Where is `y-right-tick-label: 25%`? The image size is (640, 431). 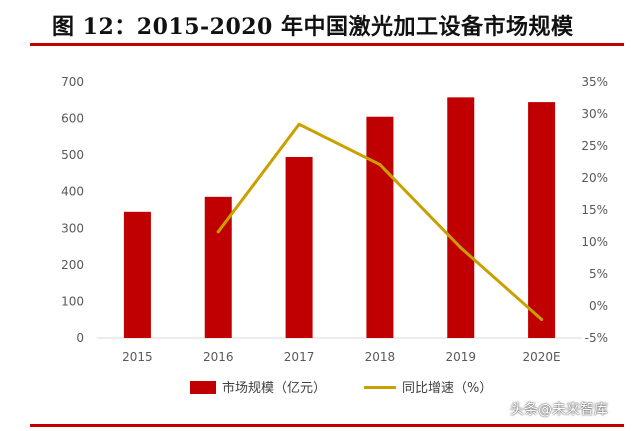
y-right-tick-label: 25% is located at coordinates (594, 146).